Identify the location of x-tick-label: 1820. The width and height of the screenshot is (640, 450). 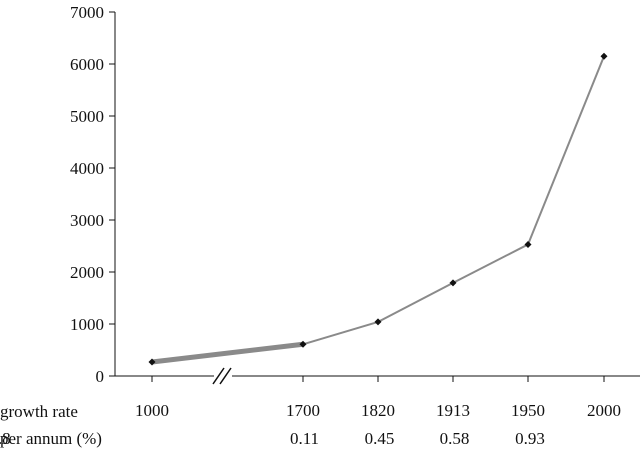
(378, 410).